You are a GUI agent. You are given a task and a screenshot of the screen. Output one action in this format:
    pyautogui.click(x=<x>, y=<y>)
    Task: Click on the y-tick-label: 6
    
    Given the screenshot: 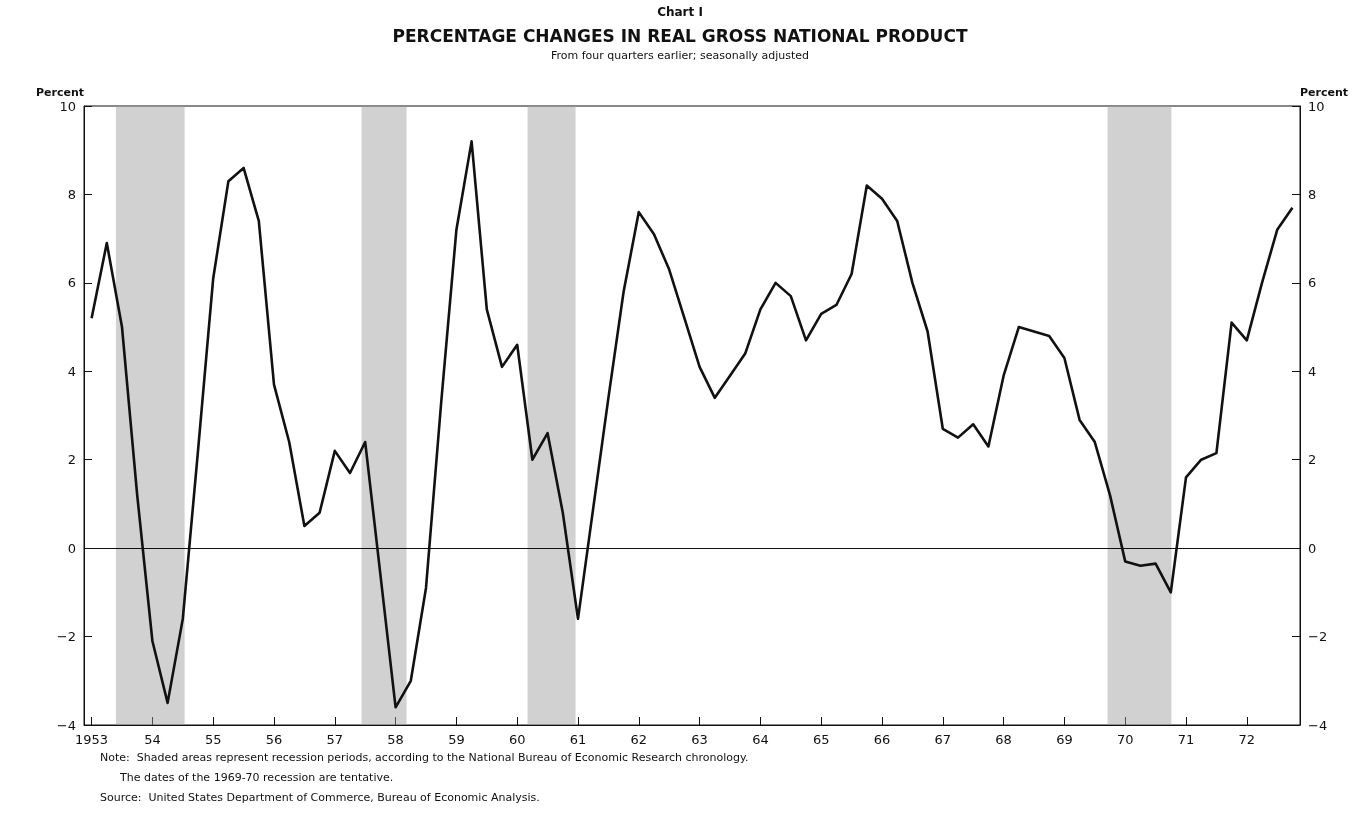 What is the action you would take?
    pyautogui.click(x=71, y=283)
    